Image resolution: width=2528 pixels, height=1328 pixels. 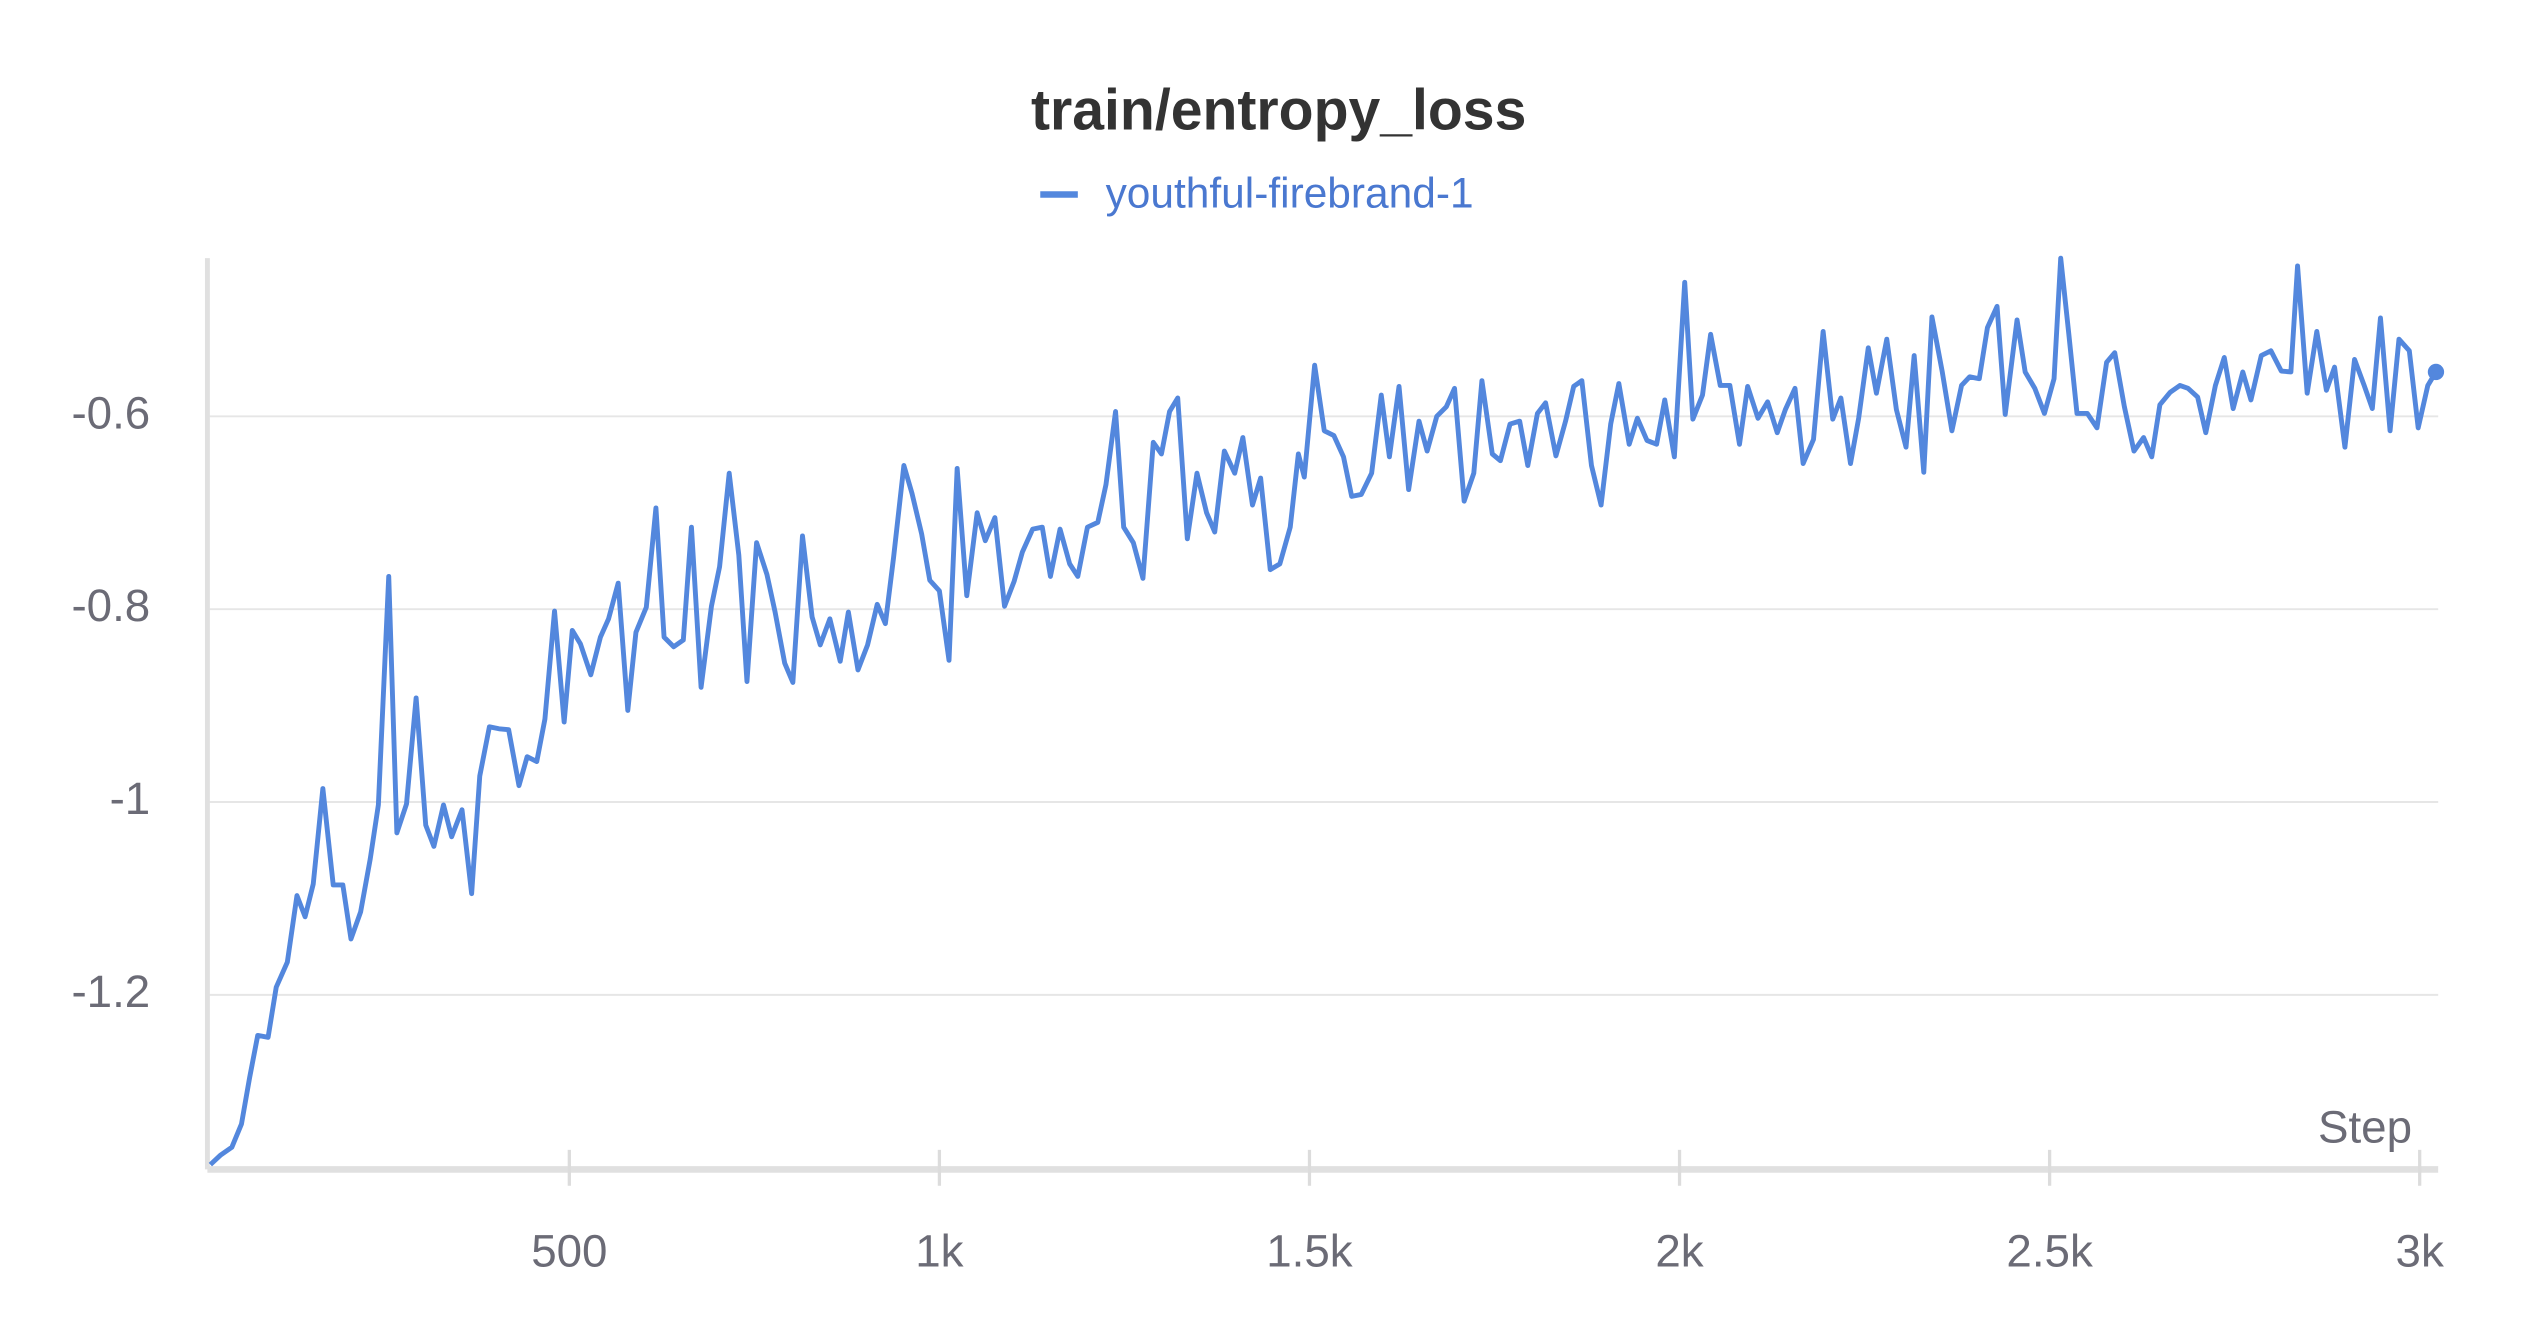 I want to click on x-tick-label: 500, so click(x=569, y=1250).